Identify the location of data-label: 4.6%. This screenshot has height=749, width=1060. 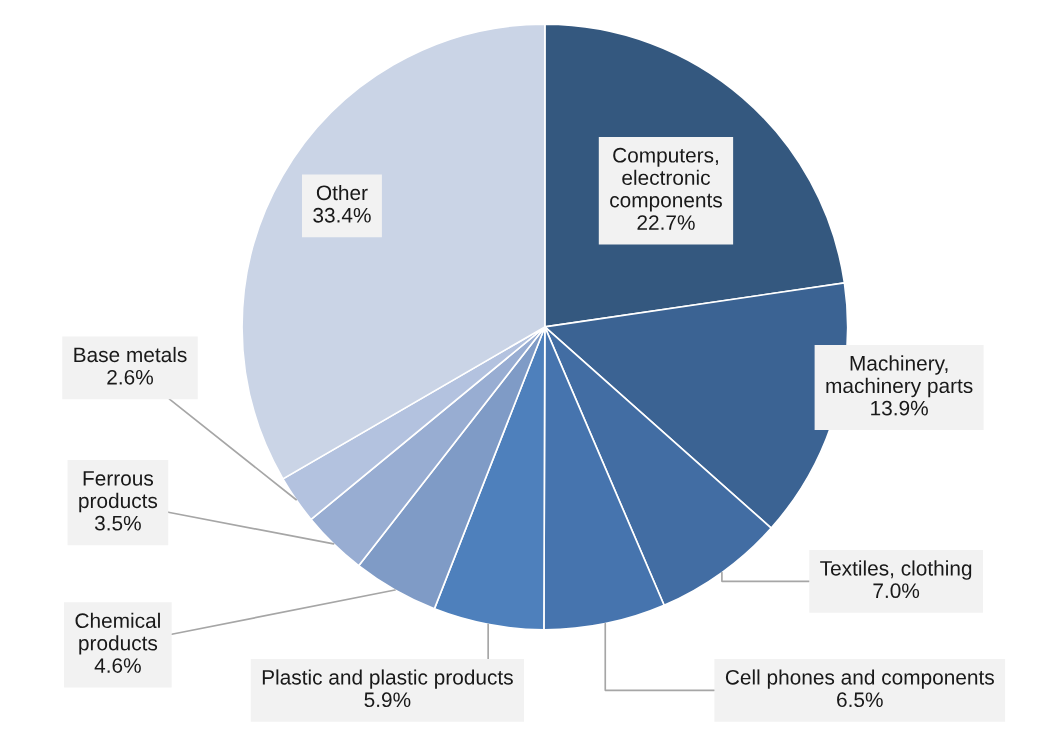
(117, 665).